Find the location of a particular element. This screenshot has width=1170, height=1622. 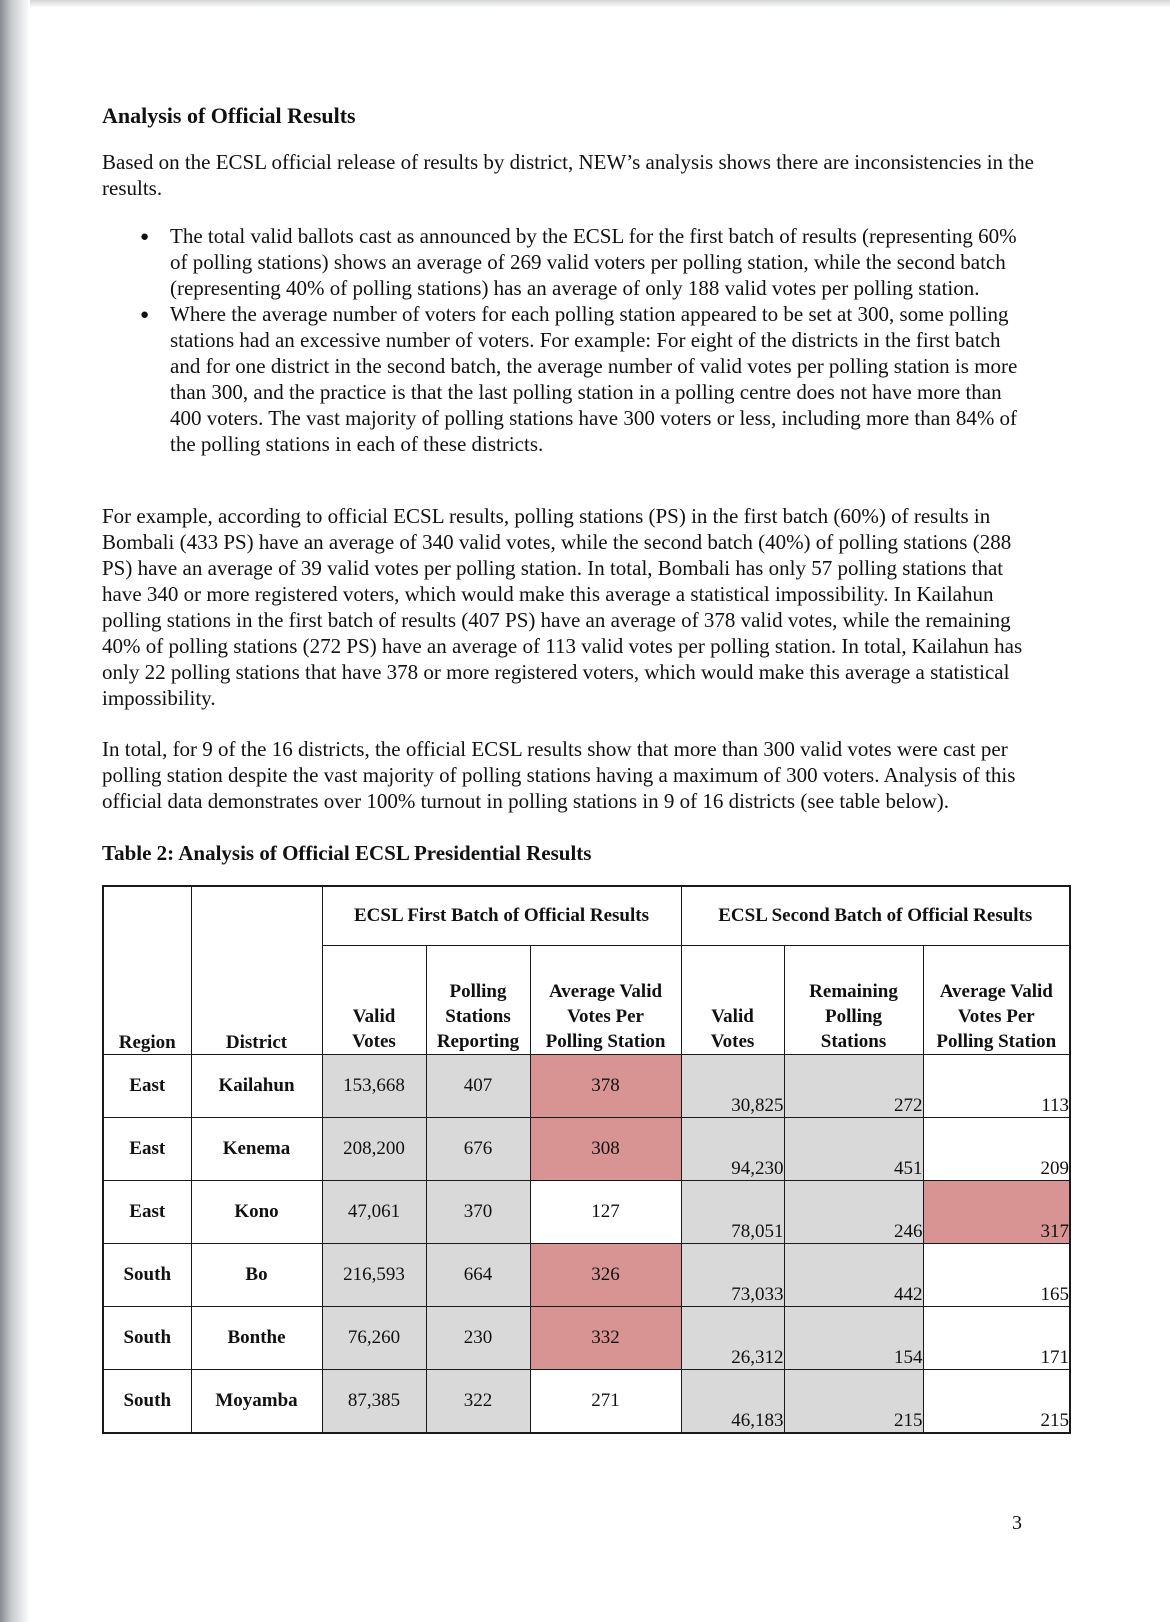

header-district: District is located at coordinates (256, 970).